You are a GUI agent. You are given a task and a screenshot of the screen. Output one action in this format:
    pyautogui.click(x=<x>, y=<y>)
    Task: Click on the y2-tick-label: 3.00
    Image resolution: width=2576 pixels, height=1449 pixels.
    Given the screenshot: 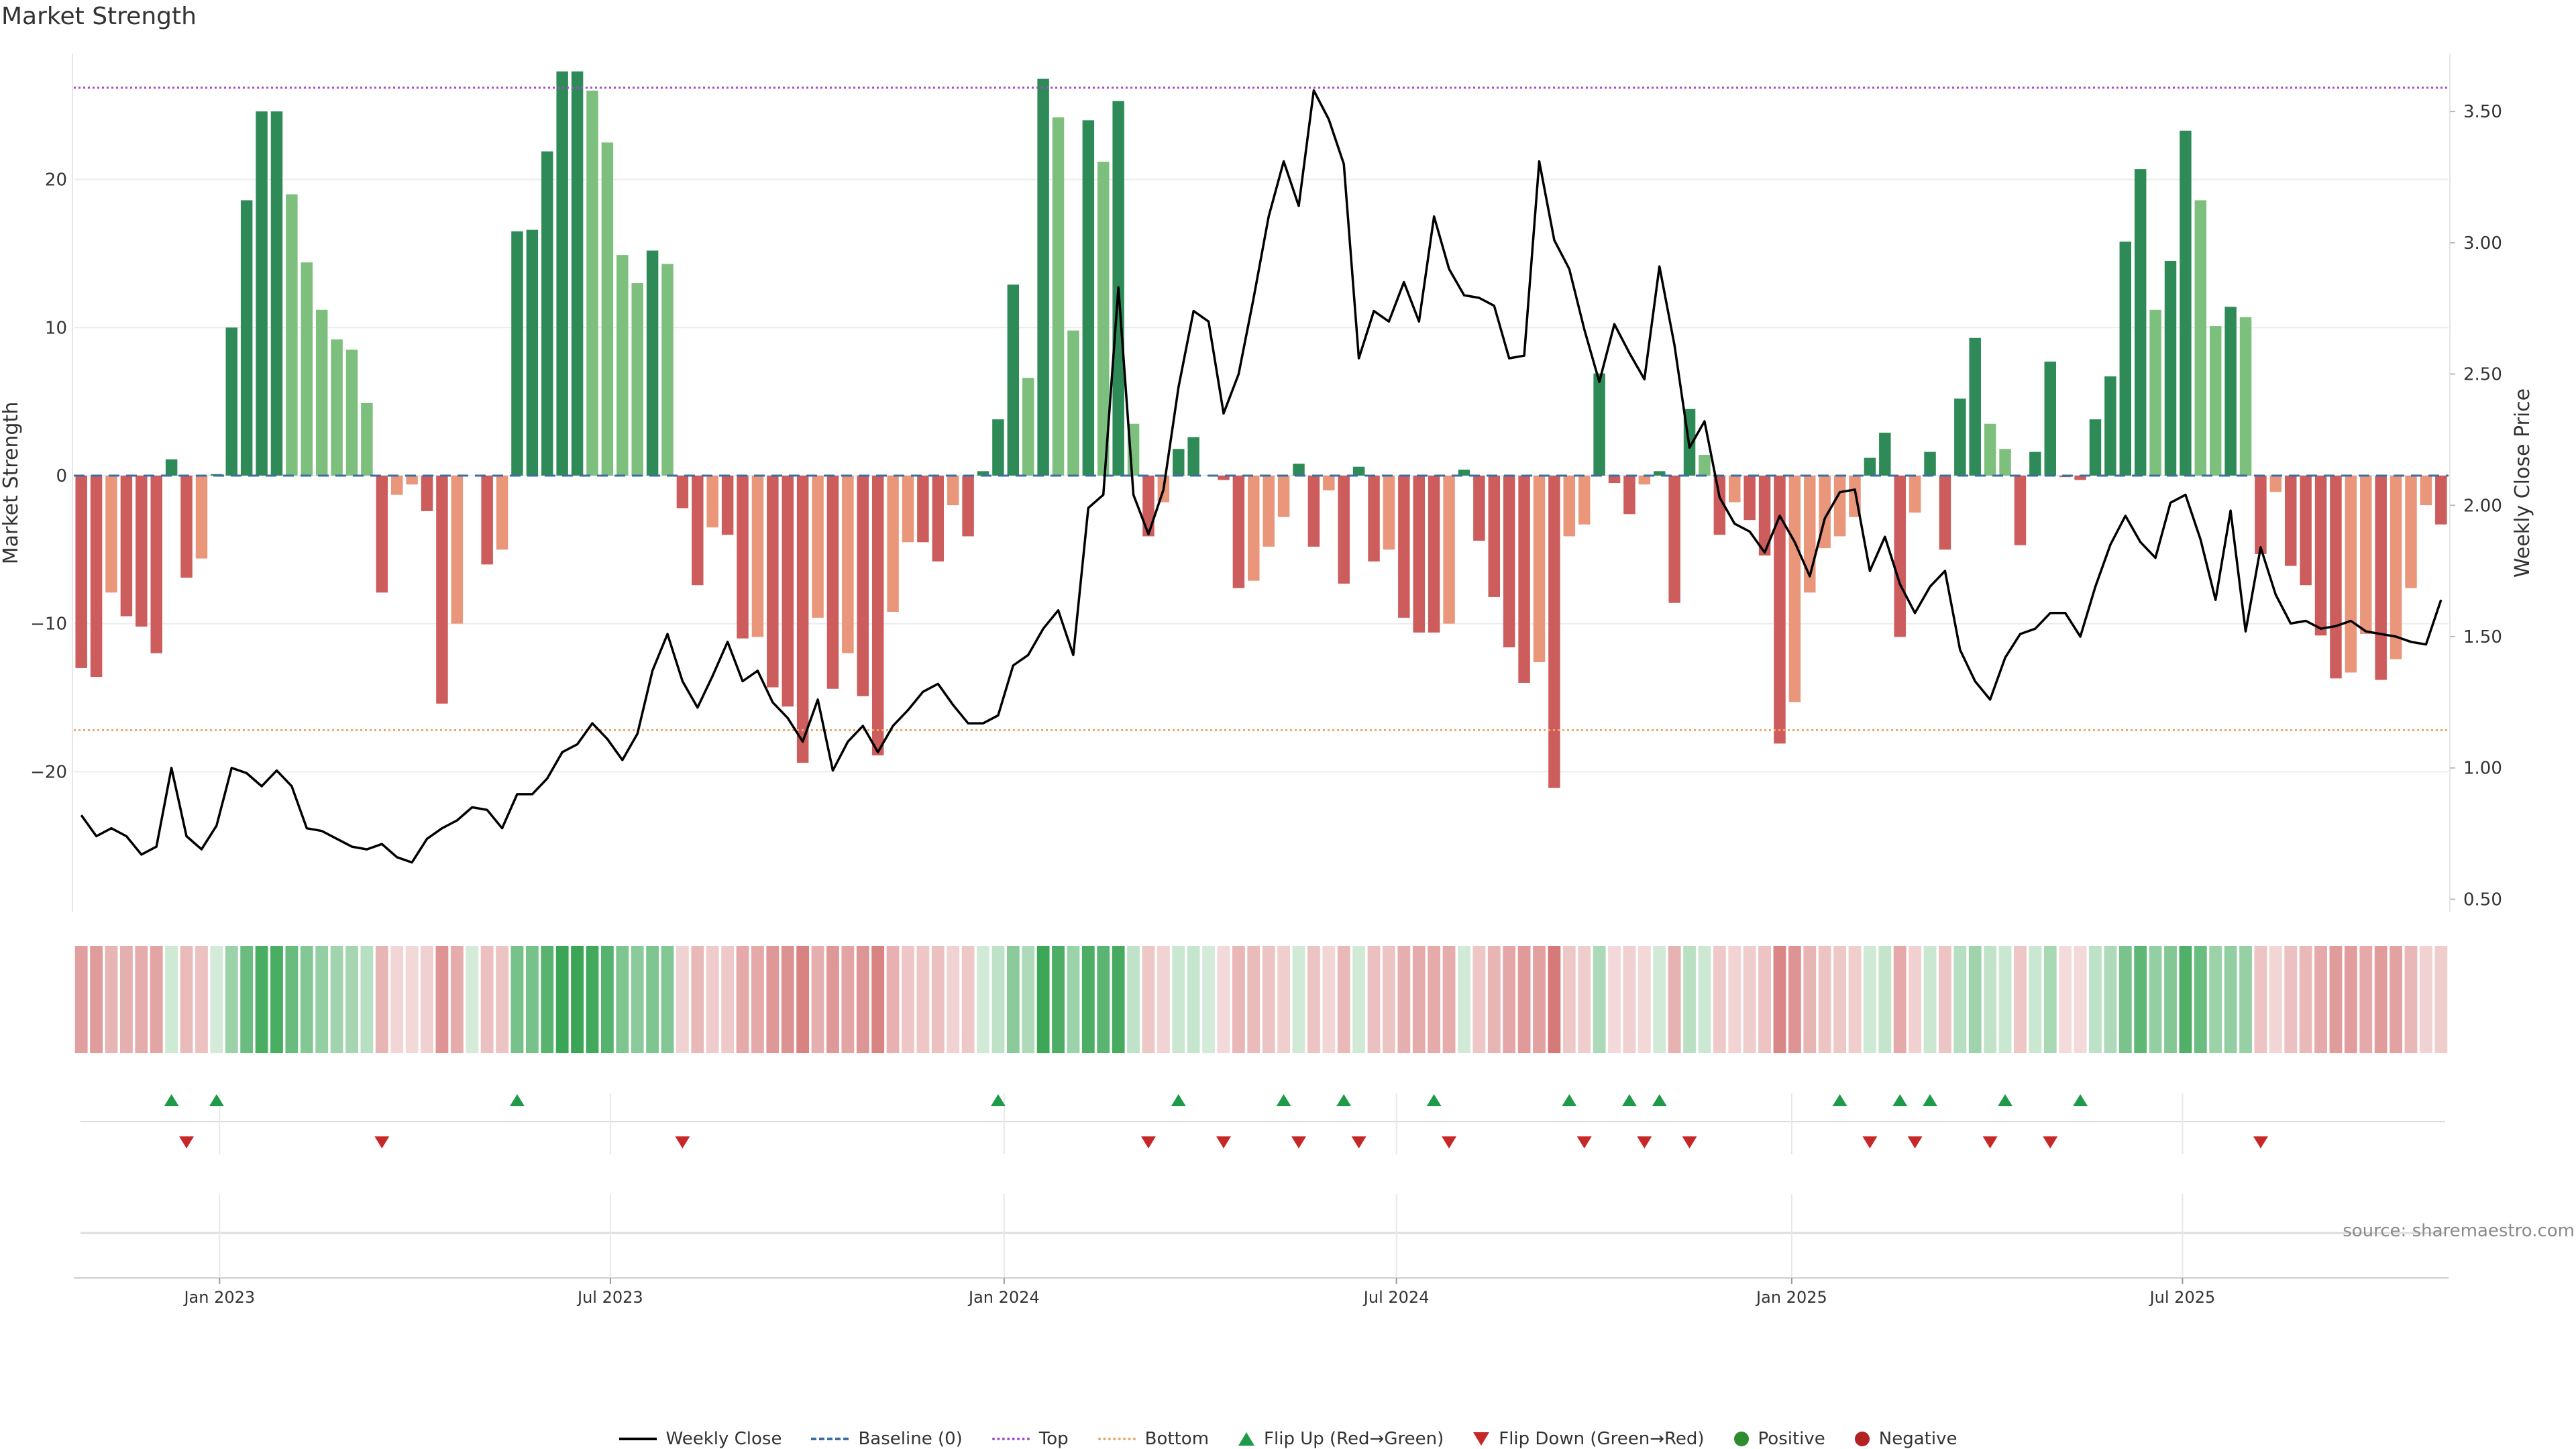 What is the action you would take?
    pyautogui.click(x=2482, y=243)
    